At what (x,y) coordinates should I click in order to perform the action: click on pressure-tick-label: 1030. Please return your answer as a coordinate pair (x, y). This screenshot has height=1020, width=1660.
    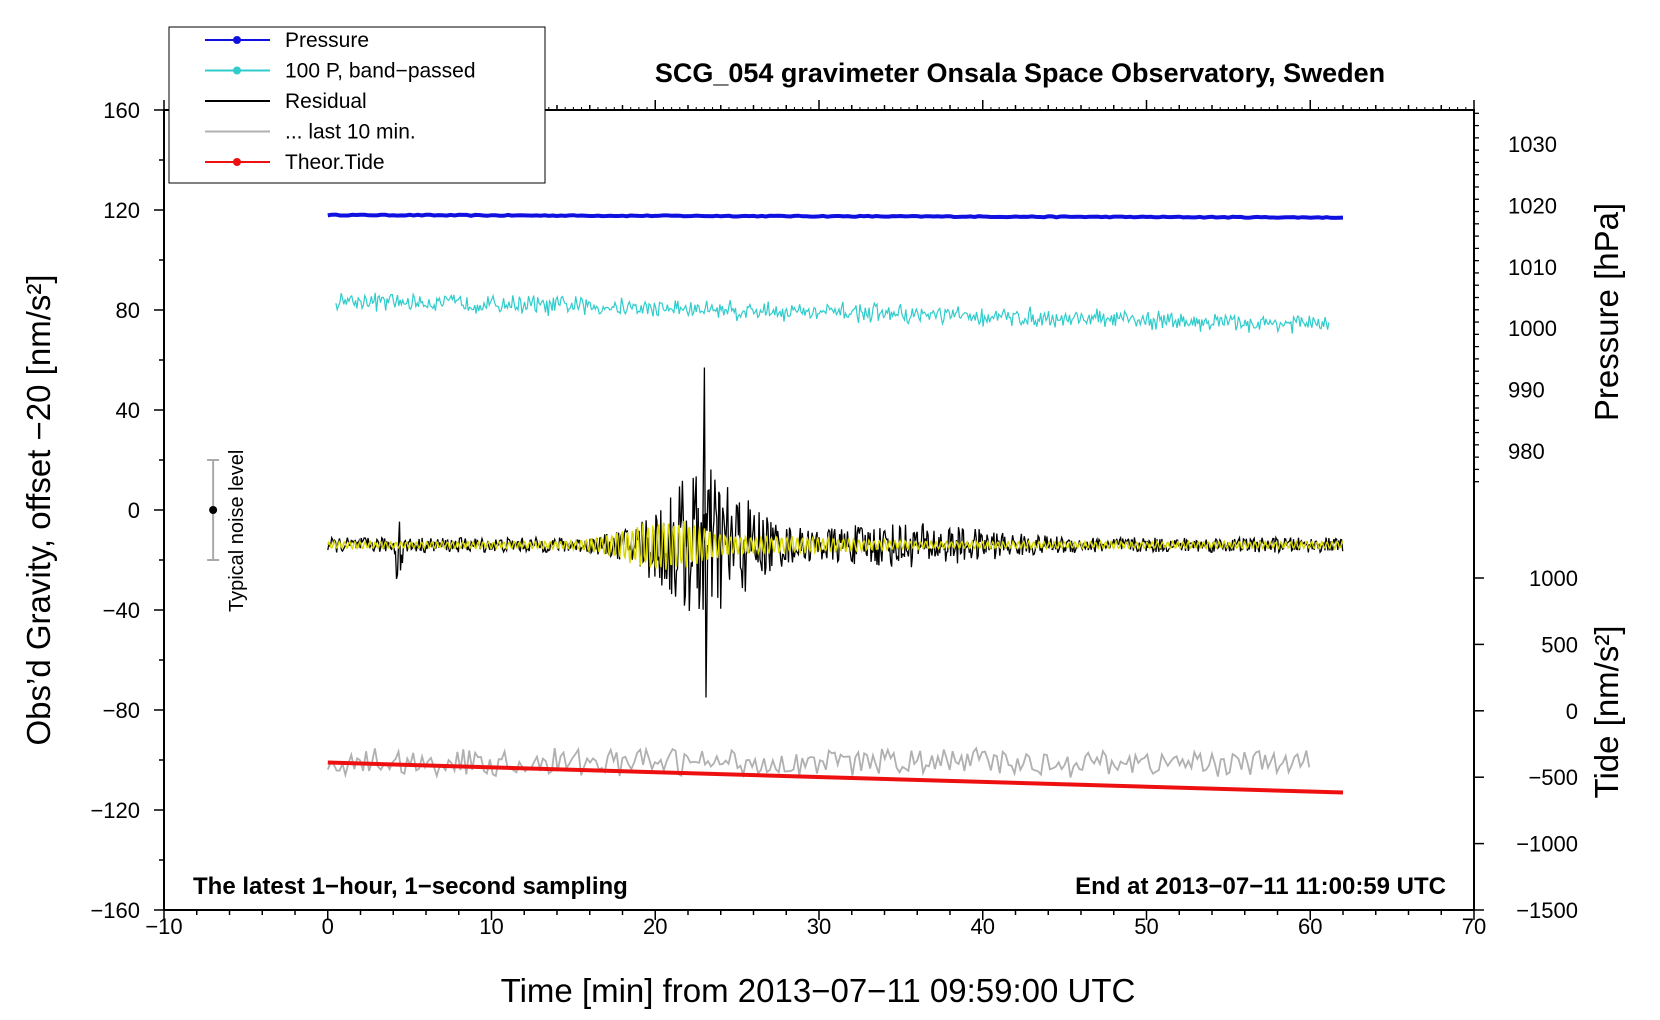
    Looking at the image, I should click on (1532, 144).